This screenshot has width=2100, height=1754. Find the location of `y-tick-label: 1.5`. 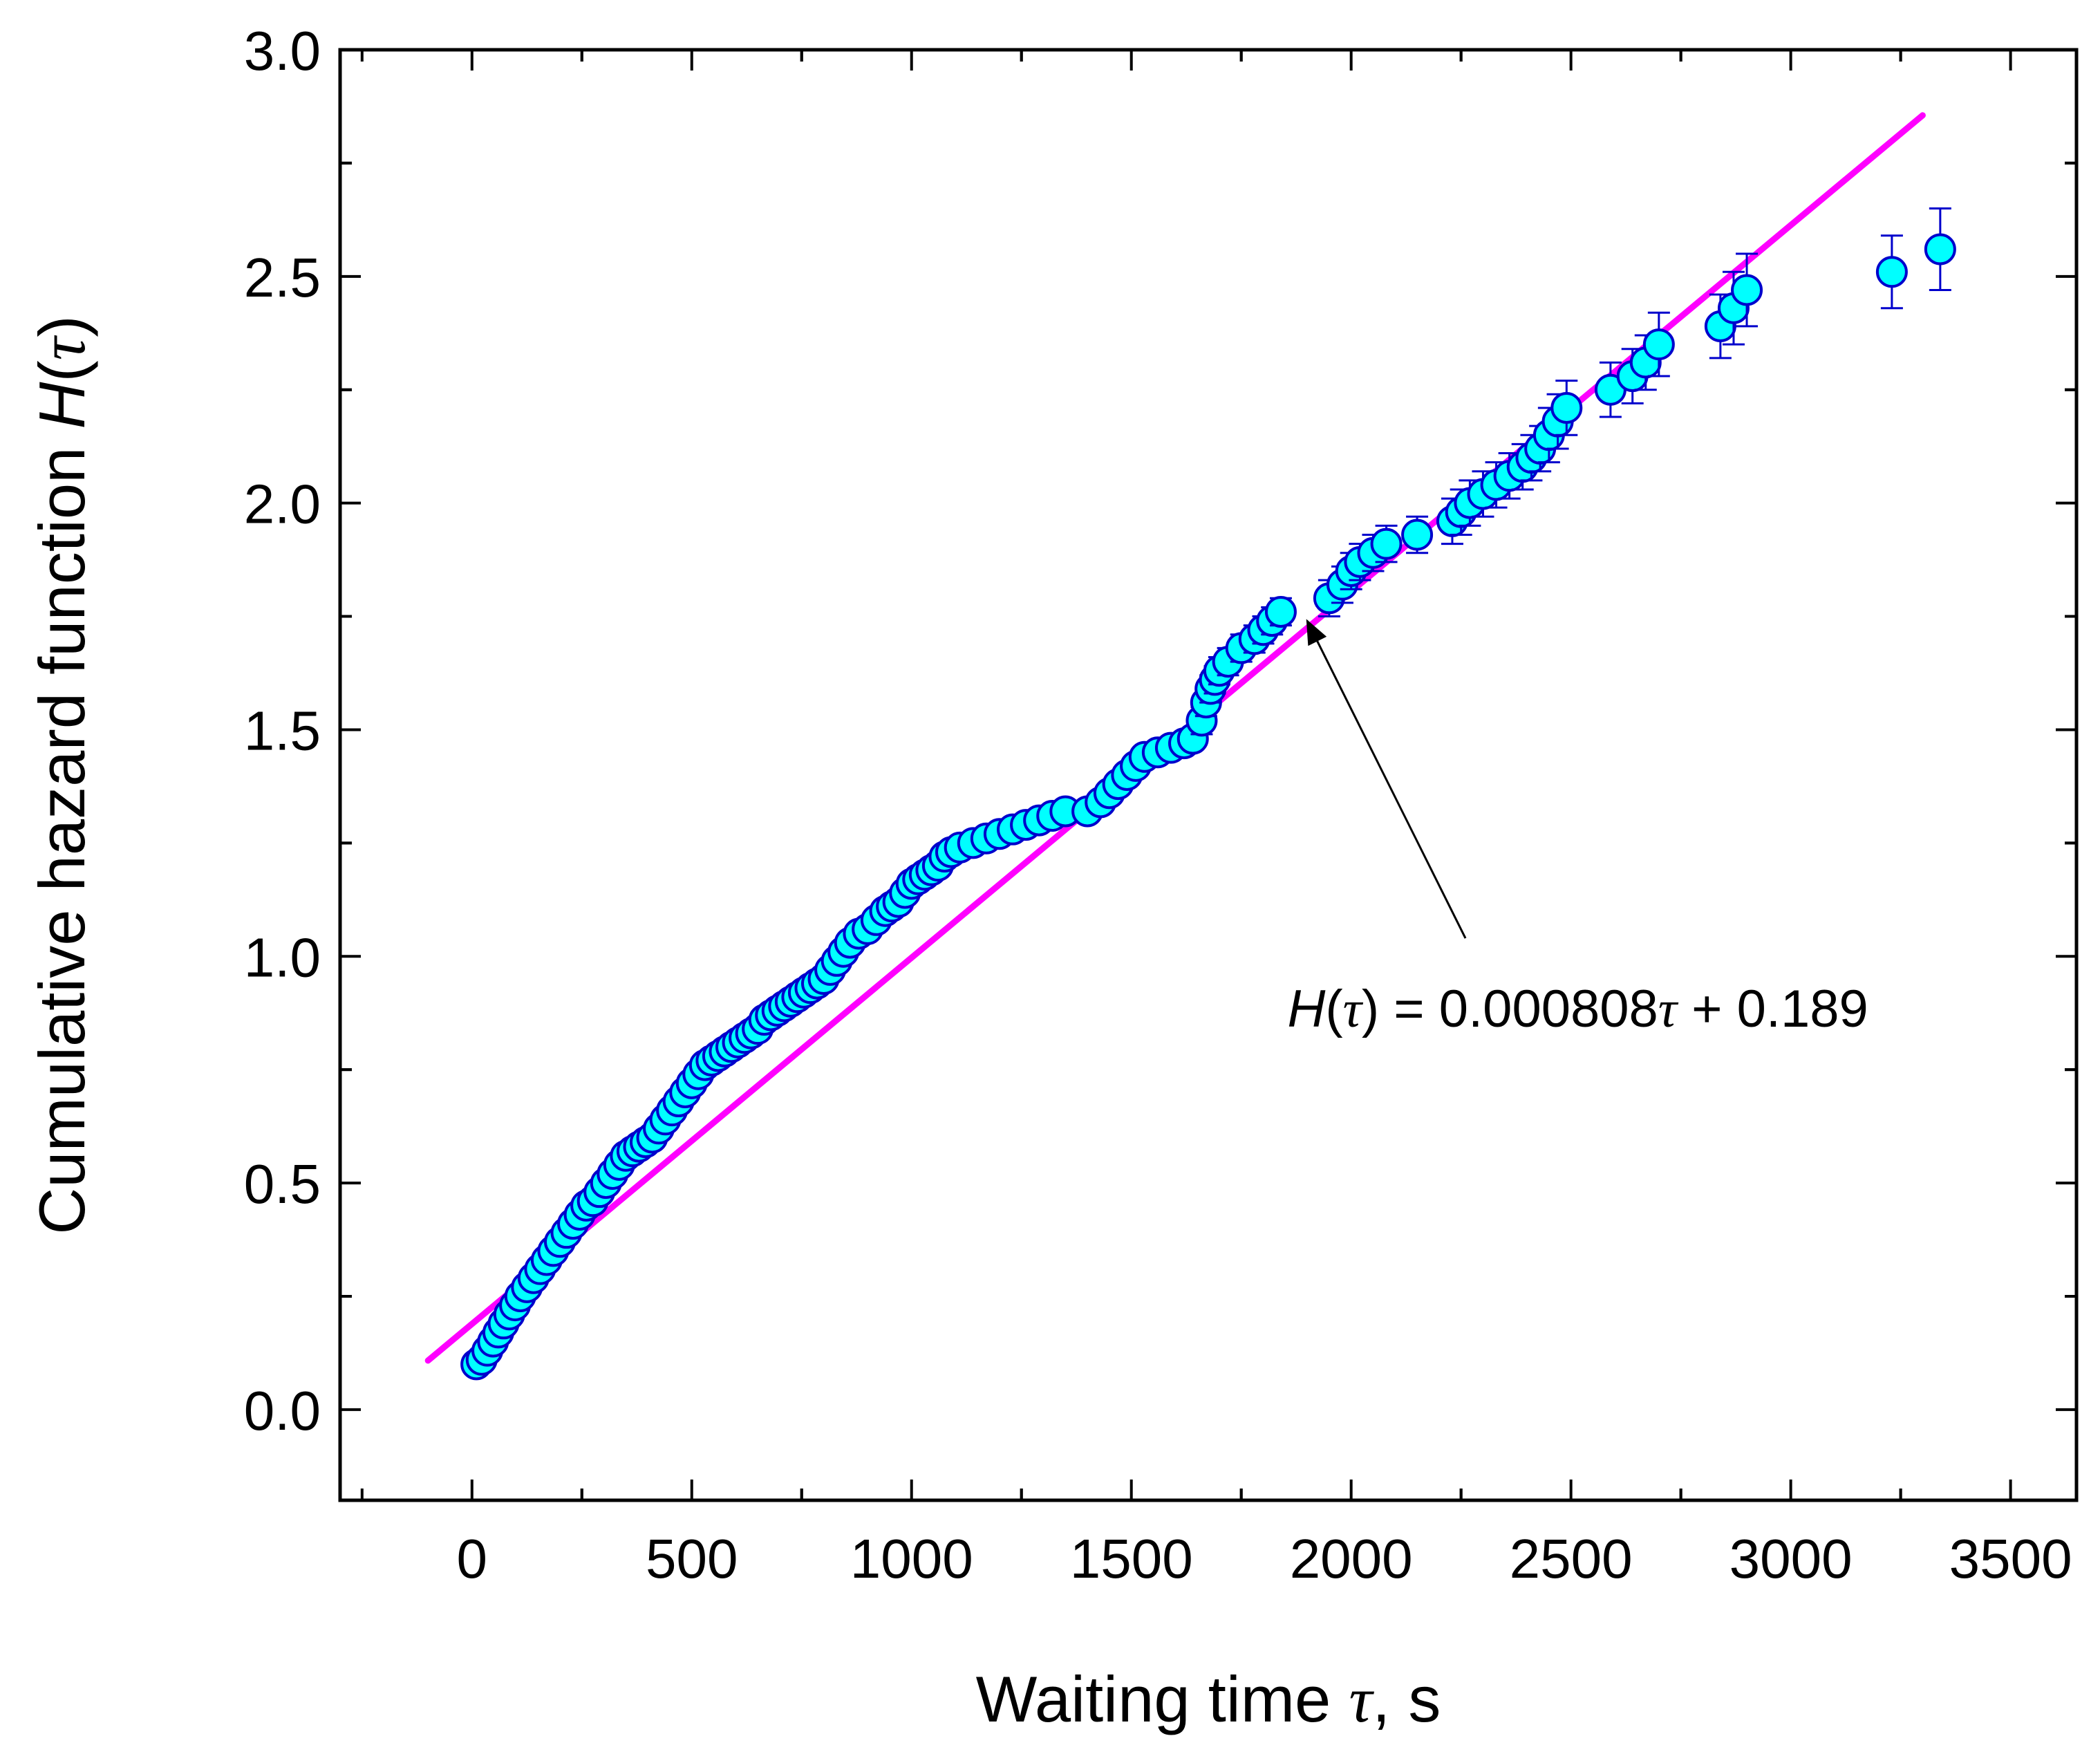

y-tick-label: 1.5 is located at coordinates (282, 730).